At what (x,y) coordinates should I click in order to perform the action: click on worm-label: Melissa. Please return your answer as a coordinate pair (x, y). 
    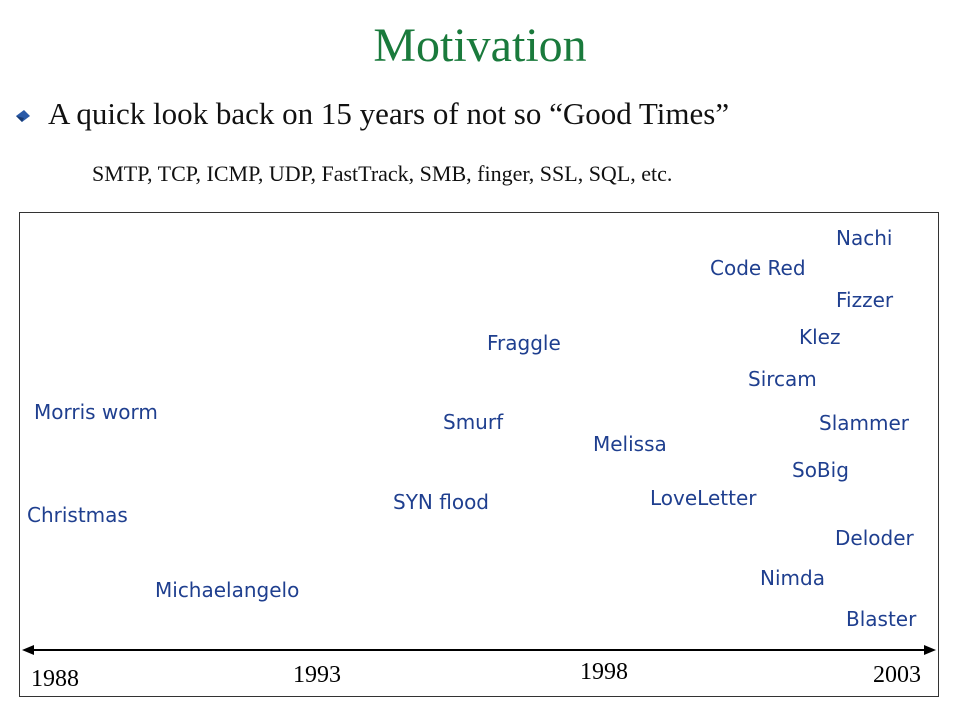
    Looking at the image, I should click on (630, 444).